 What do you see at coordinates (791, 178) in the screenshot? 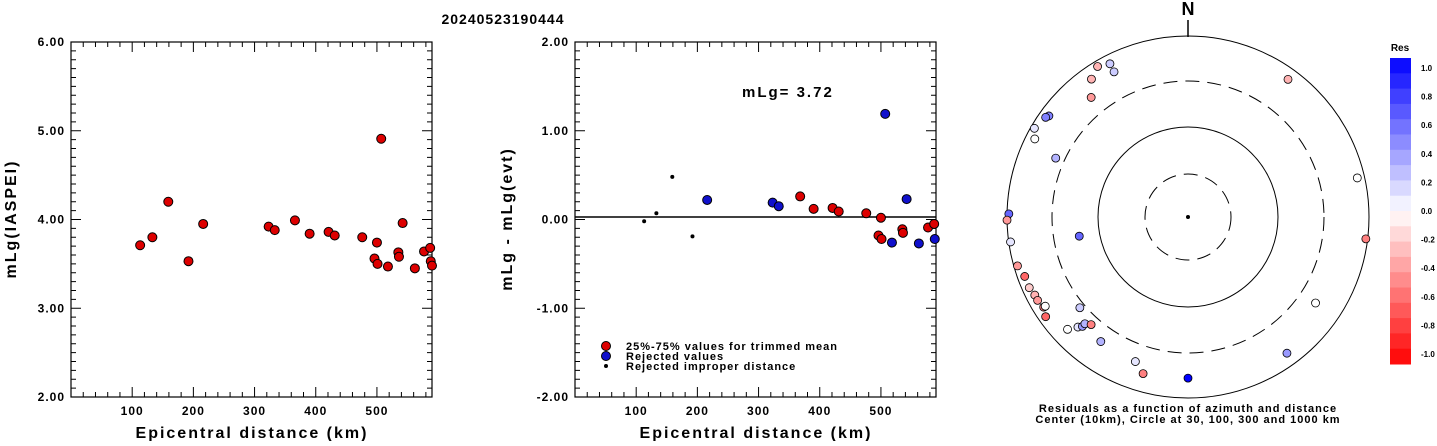
I see `residual-points` at bounding box center [791, 178].